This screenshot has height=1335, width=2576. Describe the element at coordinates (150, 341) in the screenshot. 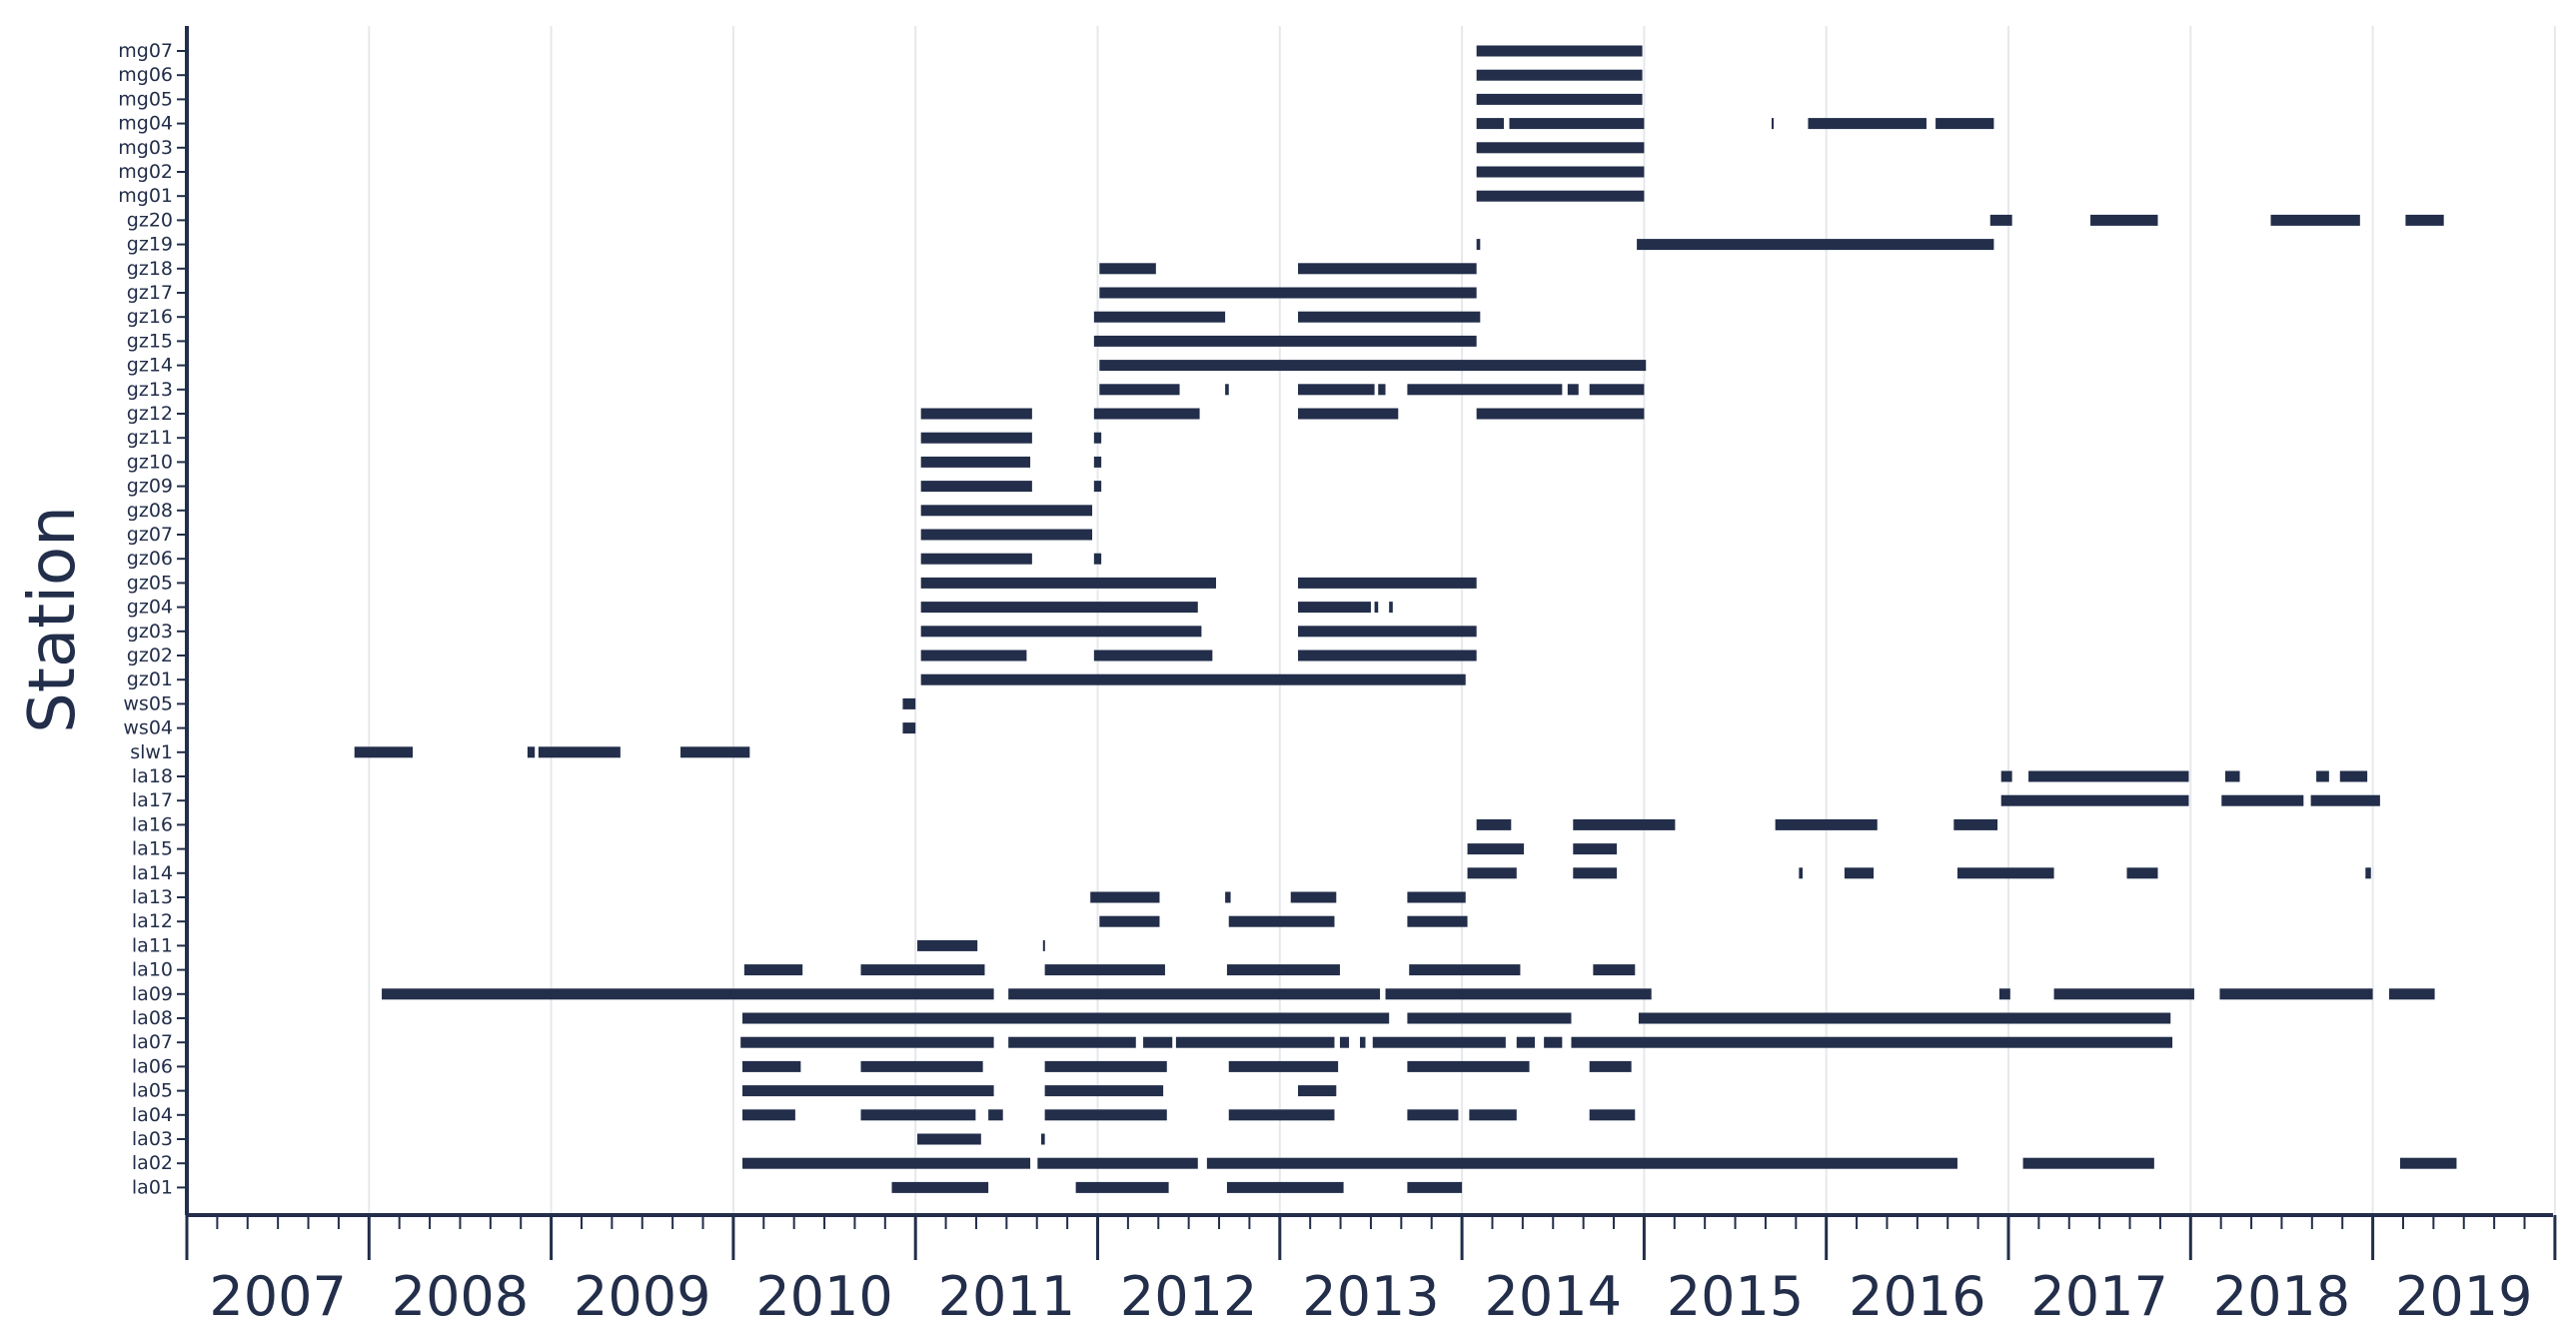

I see `y-tick-label: gz15` at that location.